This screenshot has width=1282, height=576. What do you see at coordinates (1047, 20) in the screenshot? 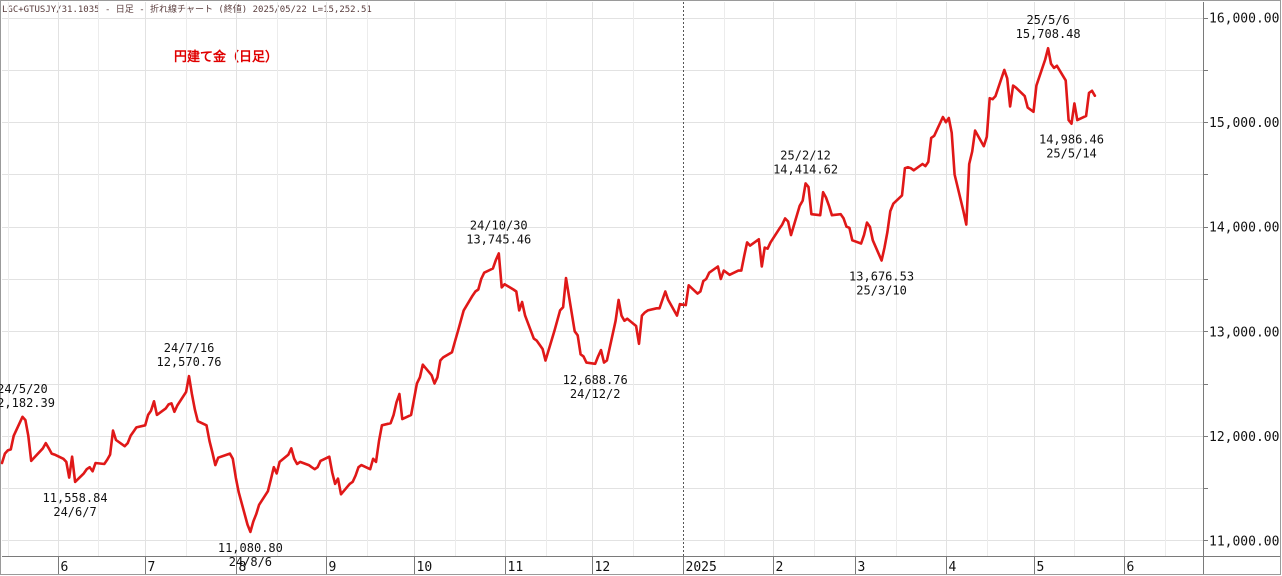
I see `annotation-label: 25/5/6` at bounding box center [1047, 20].